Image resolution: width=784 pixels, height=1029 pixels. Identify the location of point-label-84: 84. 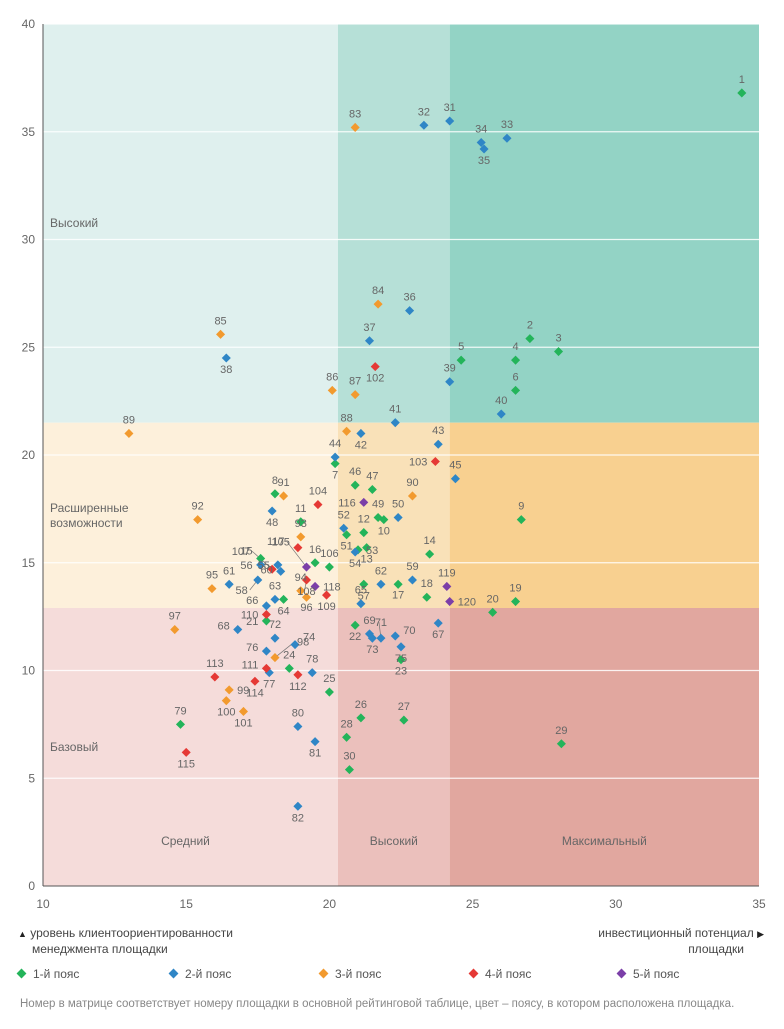
(378, 291).